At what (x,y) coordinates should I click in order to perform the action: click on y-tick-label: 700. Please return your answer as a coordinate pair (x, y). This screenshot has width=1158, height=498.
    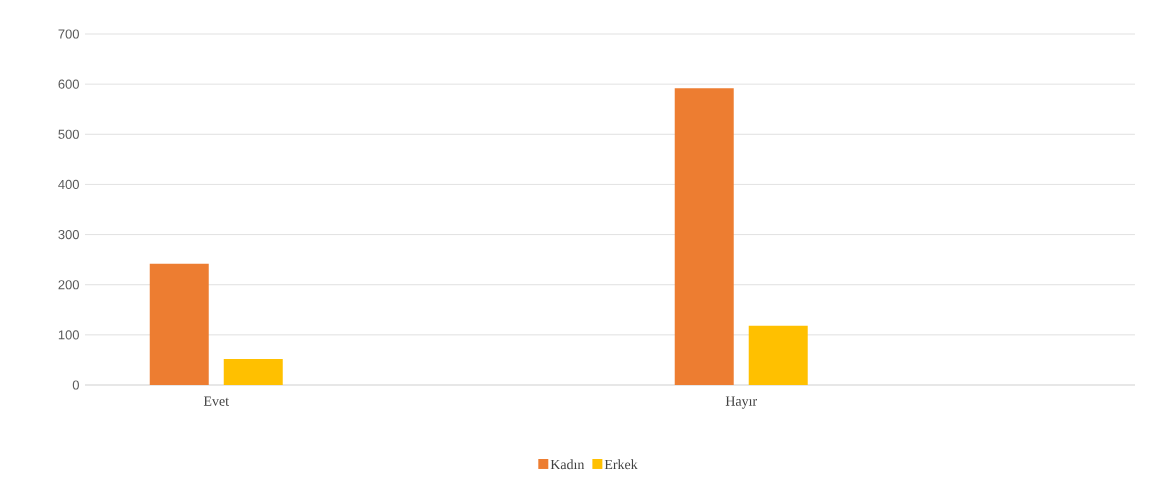
    Looking at the image, I should click on (68, 34).